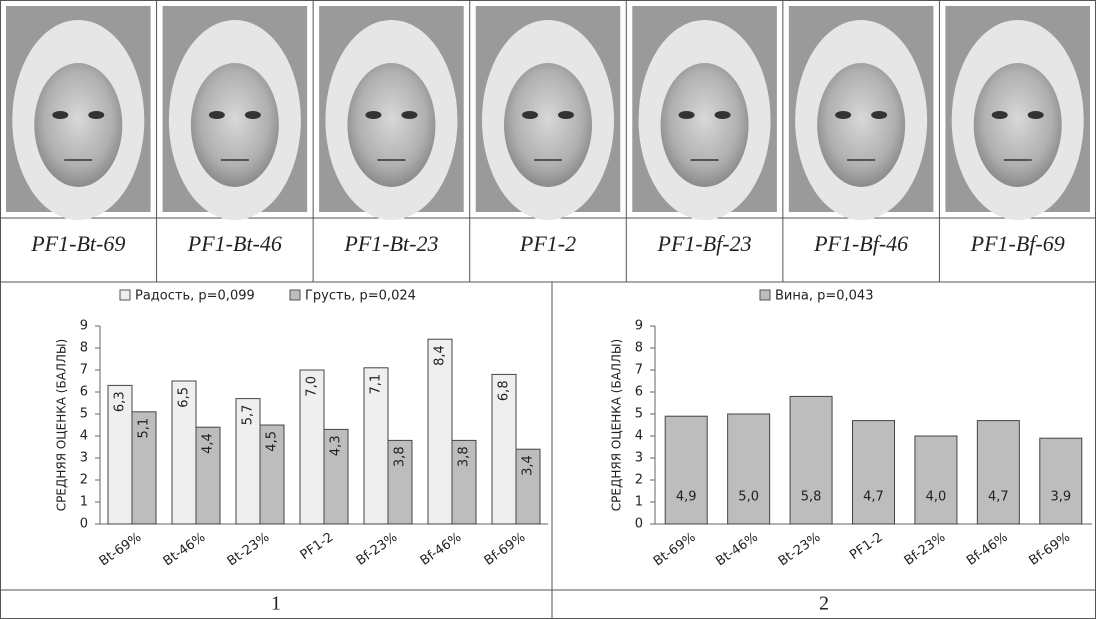 This screenshot has height=619, width=1096. I want to click on value-label: 6,8, so click(504, 390).